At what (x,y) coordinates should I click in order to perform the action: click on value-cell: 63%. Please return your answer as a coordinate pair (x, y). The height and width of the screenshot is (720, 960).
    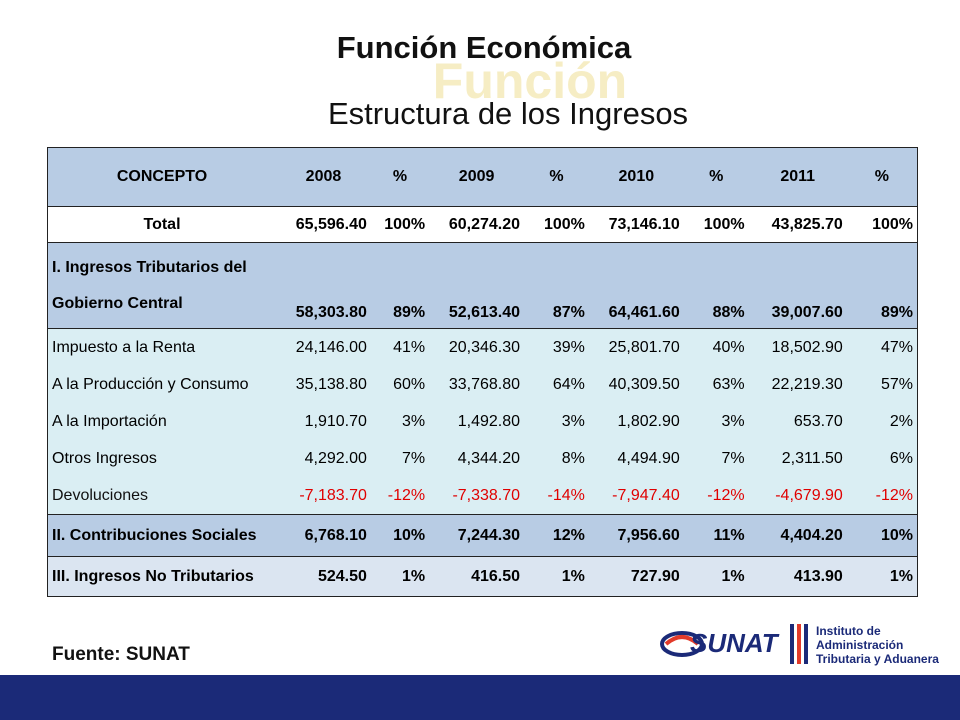
    Looking at the image, I should click on (716, 384).